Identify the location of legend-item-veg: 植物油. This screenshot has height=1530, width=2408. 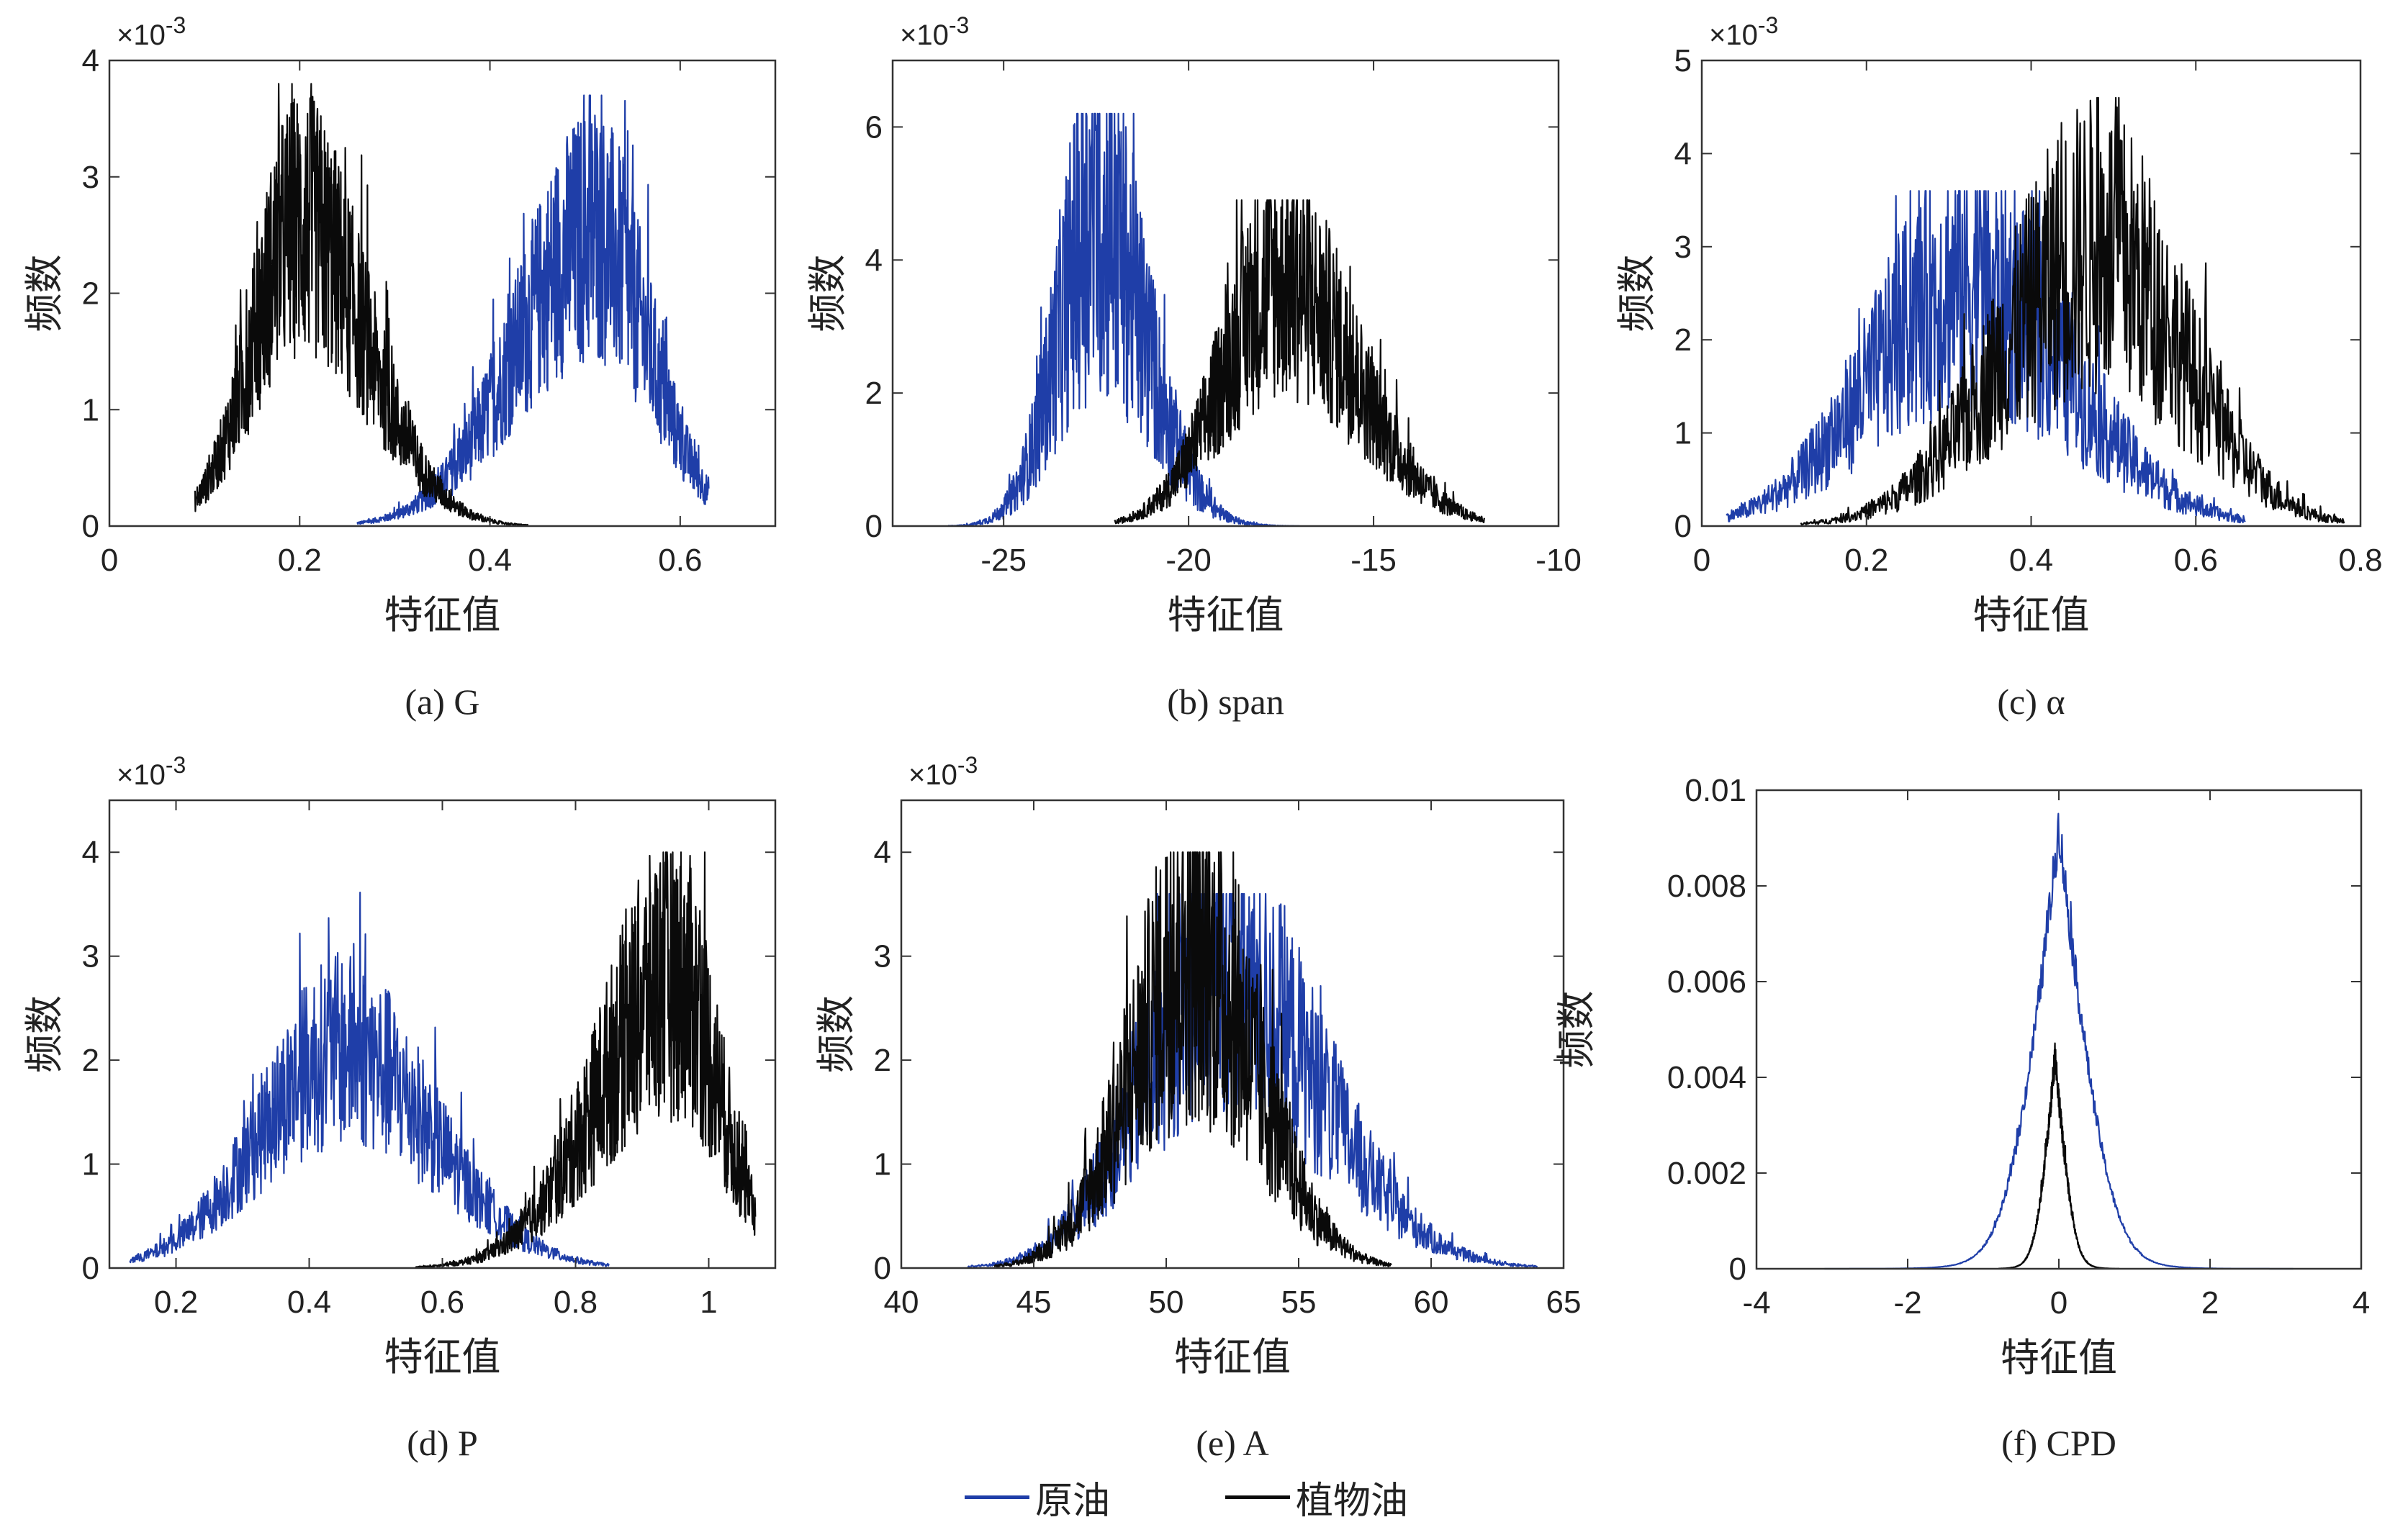
(1316, 1497).